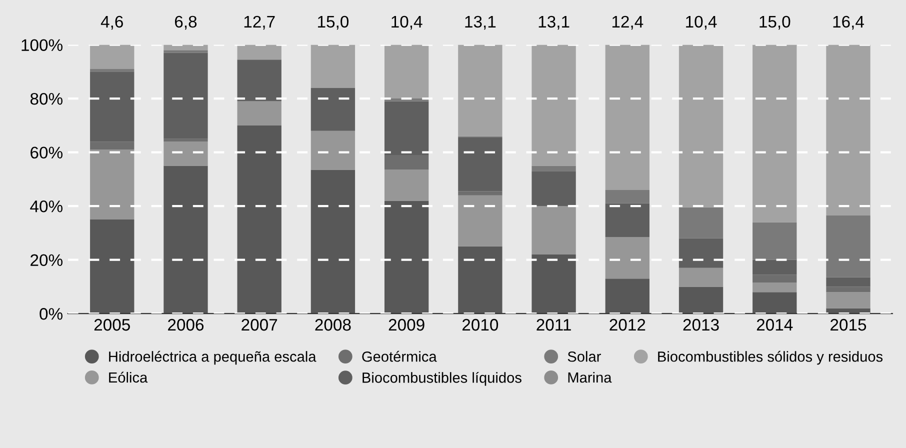 The width and height of the screenshot is (906, 448). Describe the element at coordinates (442, 379) in the screenshot. I see `legend-label: Biocombustibles líquidos` at that location.